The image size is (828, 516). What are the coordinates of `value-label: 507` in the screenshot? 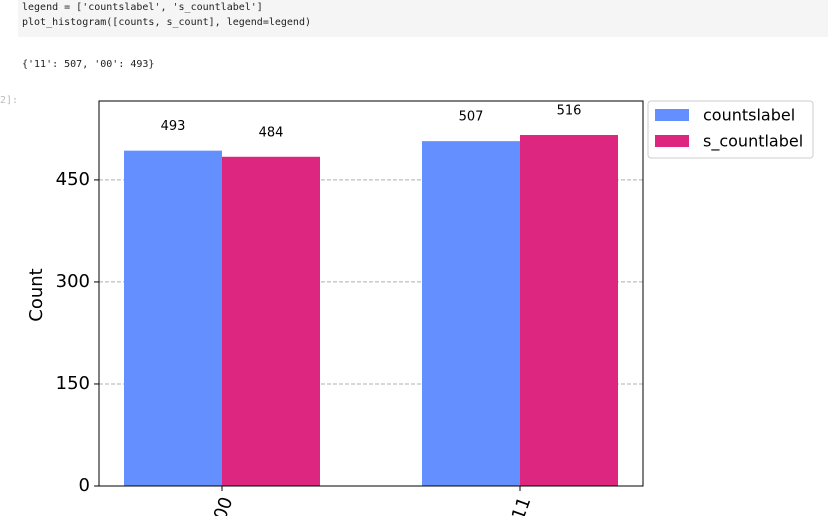 It's located at (471, 117).